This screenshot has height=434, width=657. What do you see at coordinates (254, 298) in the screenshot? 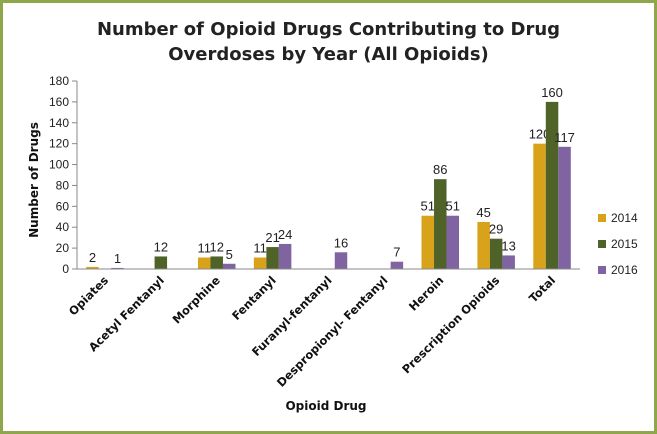
I see `x-tick-label: Fentanyl` at bounding box center [254, 298].